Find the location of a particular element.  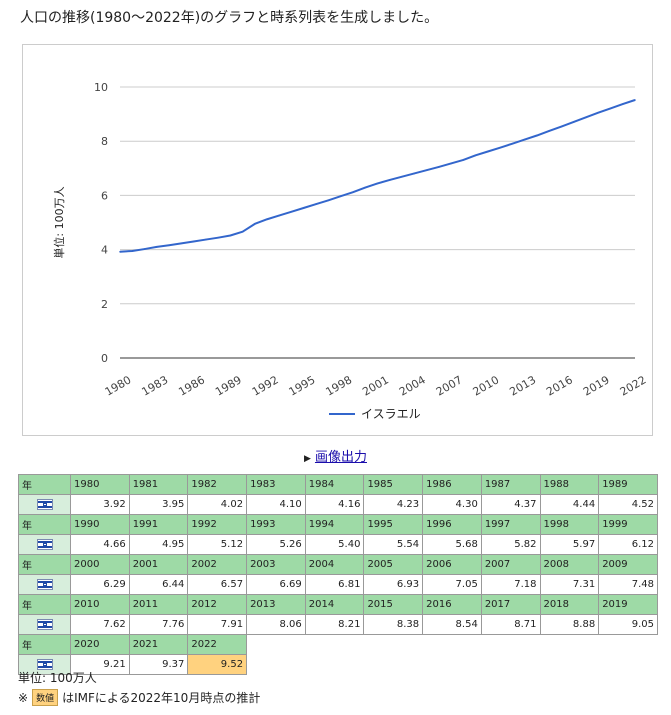

image-export-row: ▶ 画像出力 is located at coordinates (335, 455).